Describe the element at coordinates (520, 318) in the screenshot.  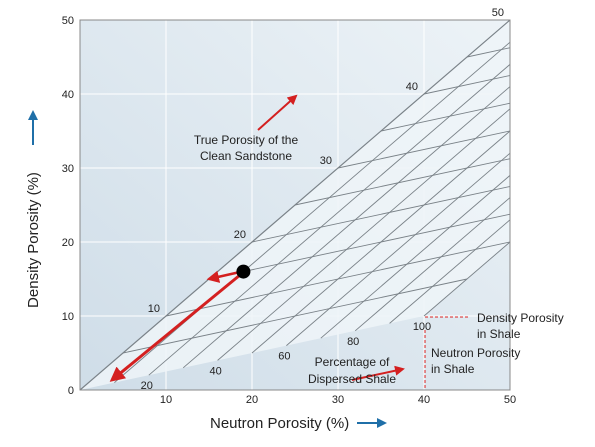
I see `annotation-density-shale-line1: Density Porosity` at that location.